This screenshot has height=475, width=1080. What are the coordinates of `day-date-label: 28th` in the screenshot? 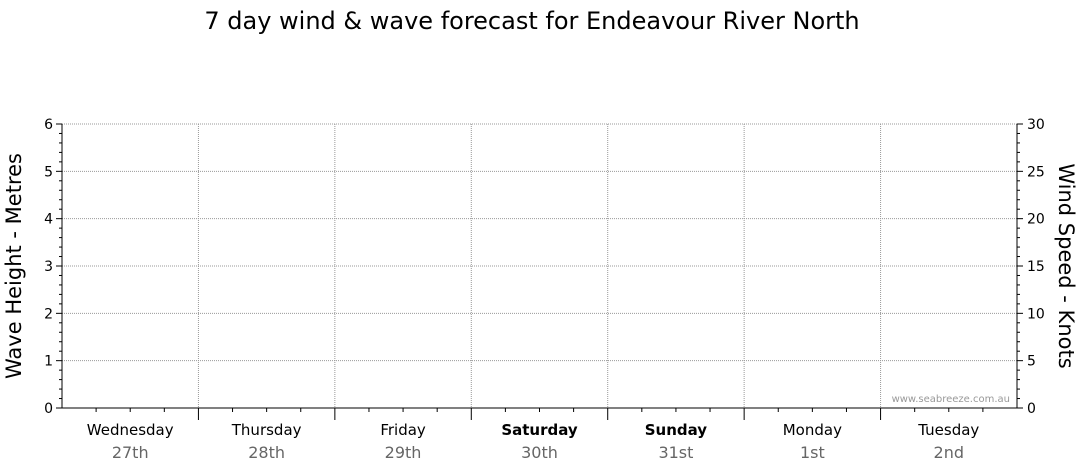 It's located at (266, 452).